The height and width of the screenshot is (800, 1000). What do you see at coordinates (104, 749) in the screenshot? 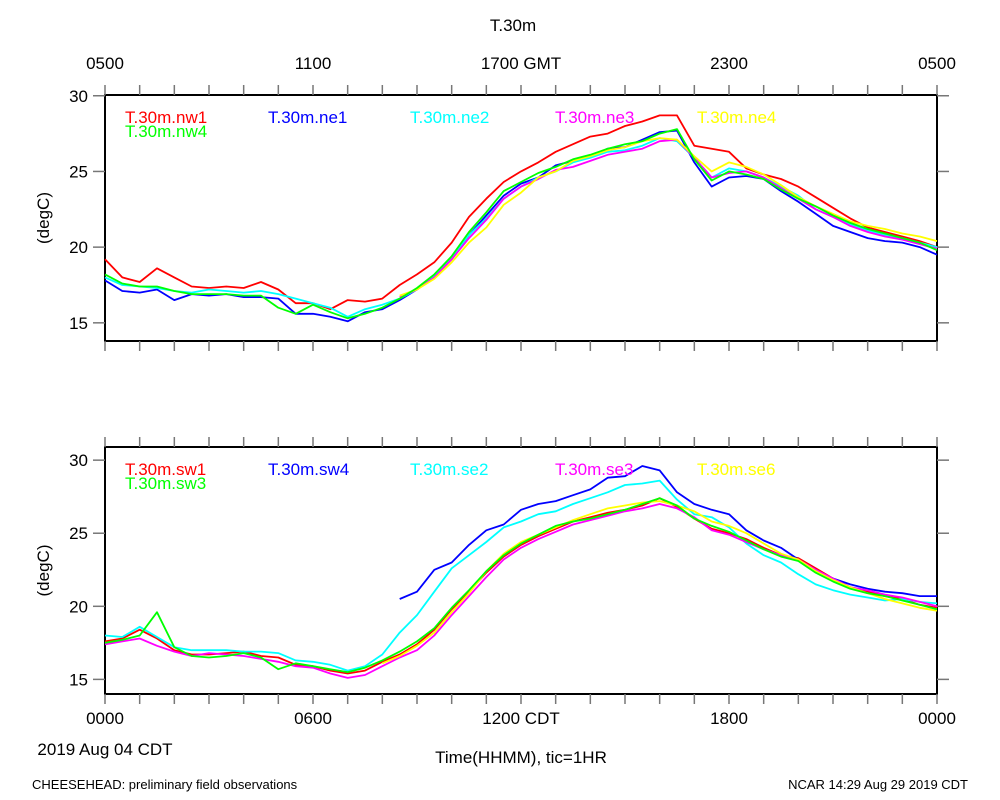
I see `date-label: 2019 Aug 04 CDT` at bounding box center [104, 749].